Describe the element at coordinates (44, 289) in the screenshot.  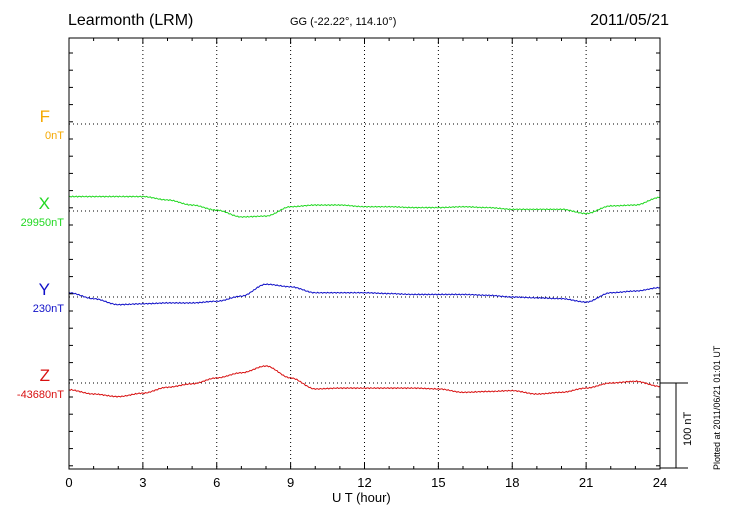
I see `component-label-y: Y` at that location.